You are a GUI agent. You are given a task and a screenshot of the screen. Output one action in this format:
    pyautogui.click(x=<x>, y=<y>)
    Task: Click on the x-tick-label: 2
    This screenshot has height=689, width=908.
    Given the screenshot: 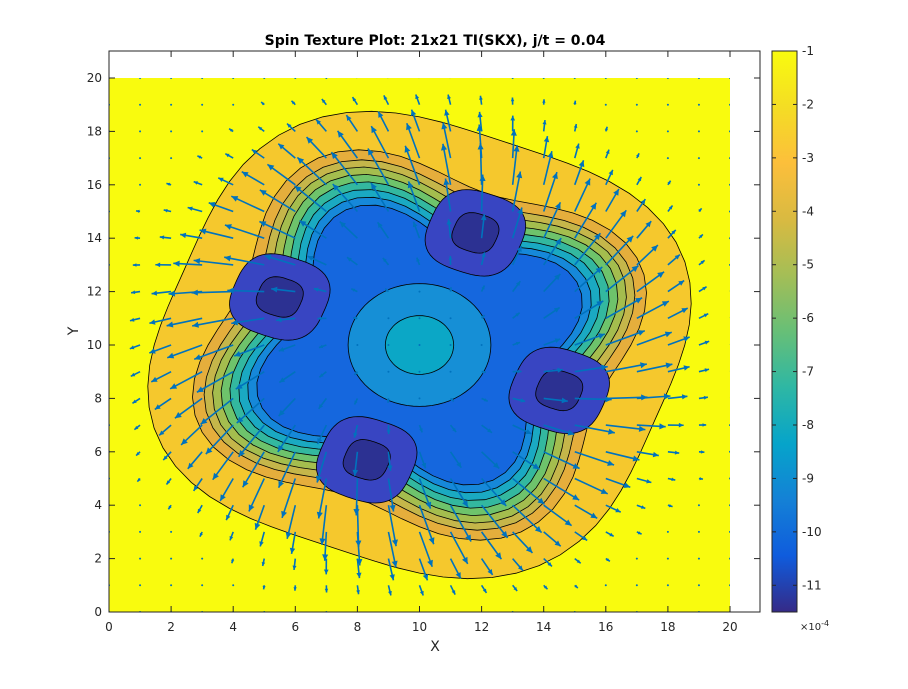 What is the action you would take?
    pyautogui.click(x=171, y=627)
    